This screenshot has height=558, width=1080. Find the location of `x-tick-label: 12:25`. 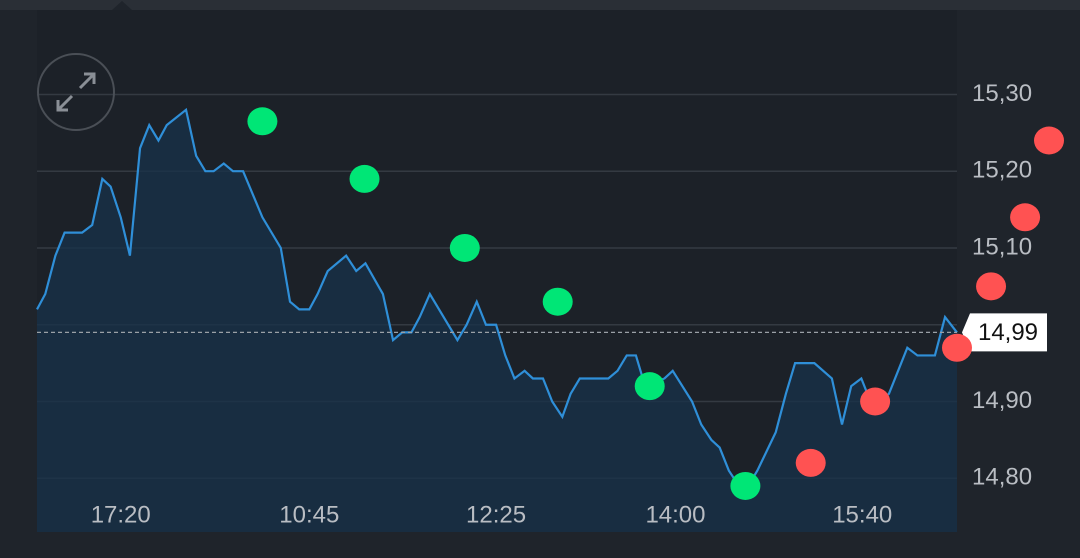

x-tick-label: 12:25 is located at coordinates (496, 514).